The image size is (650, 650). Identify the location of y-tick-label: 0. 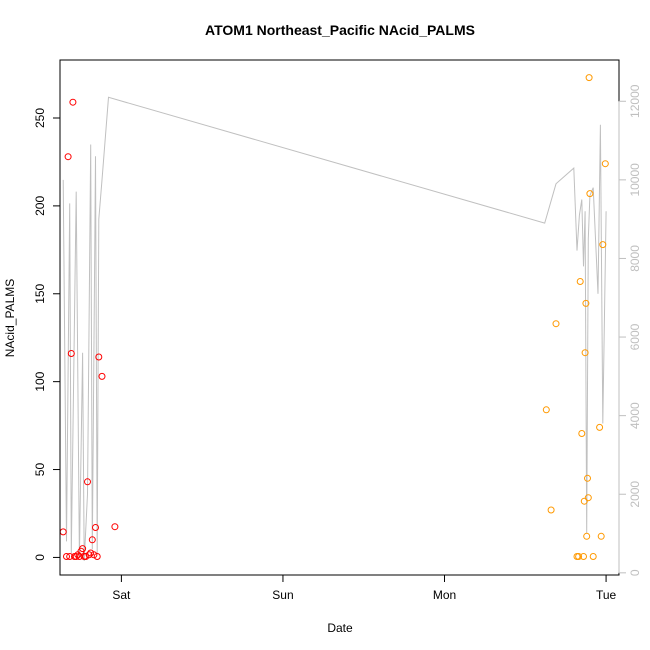
(40, 557).